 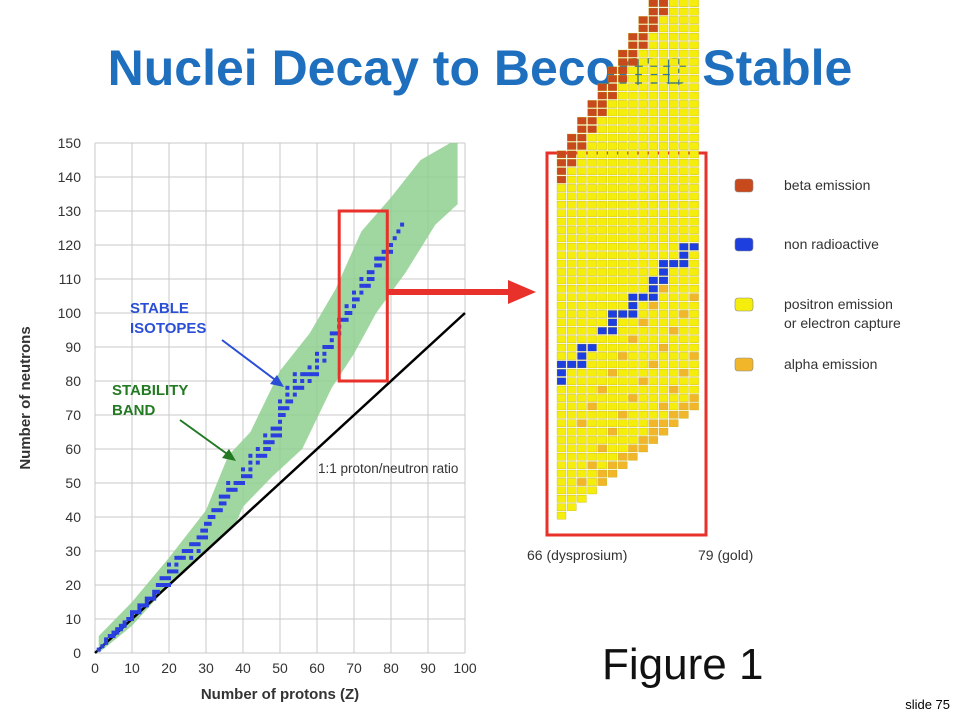 What do you see at coordinates (169, 668) in the screenshot?
I see `x-tick-label: 20` at bounding box center [169, 668].